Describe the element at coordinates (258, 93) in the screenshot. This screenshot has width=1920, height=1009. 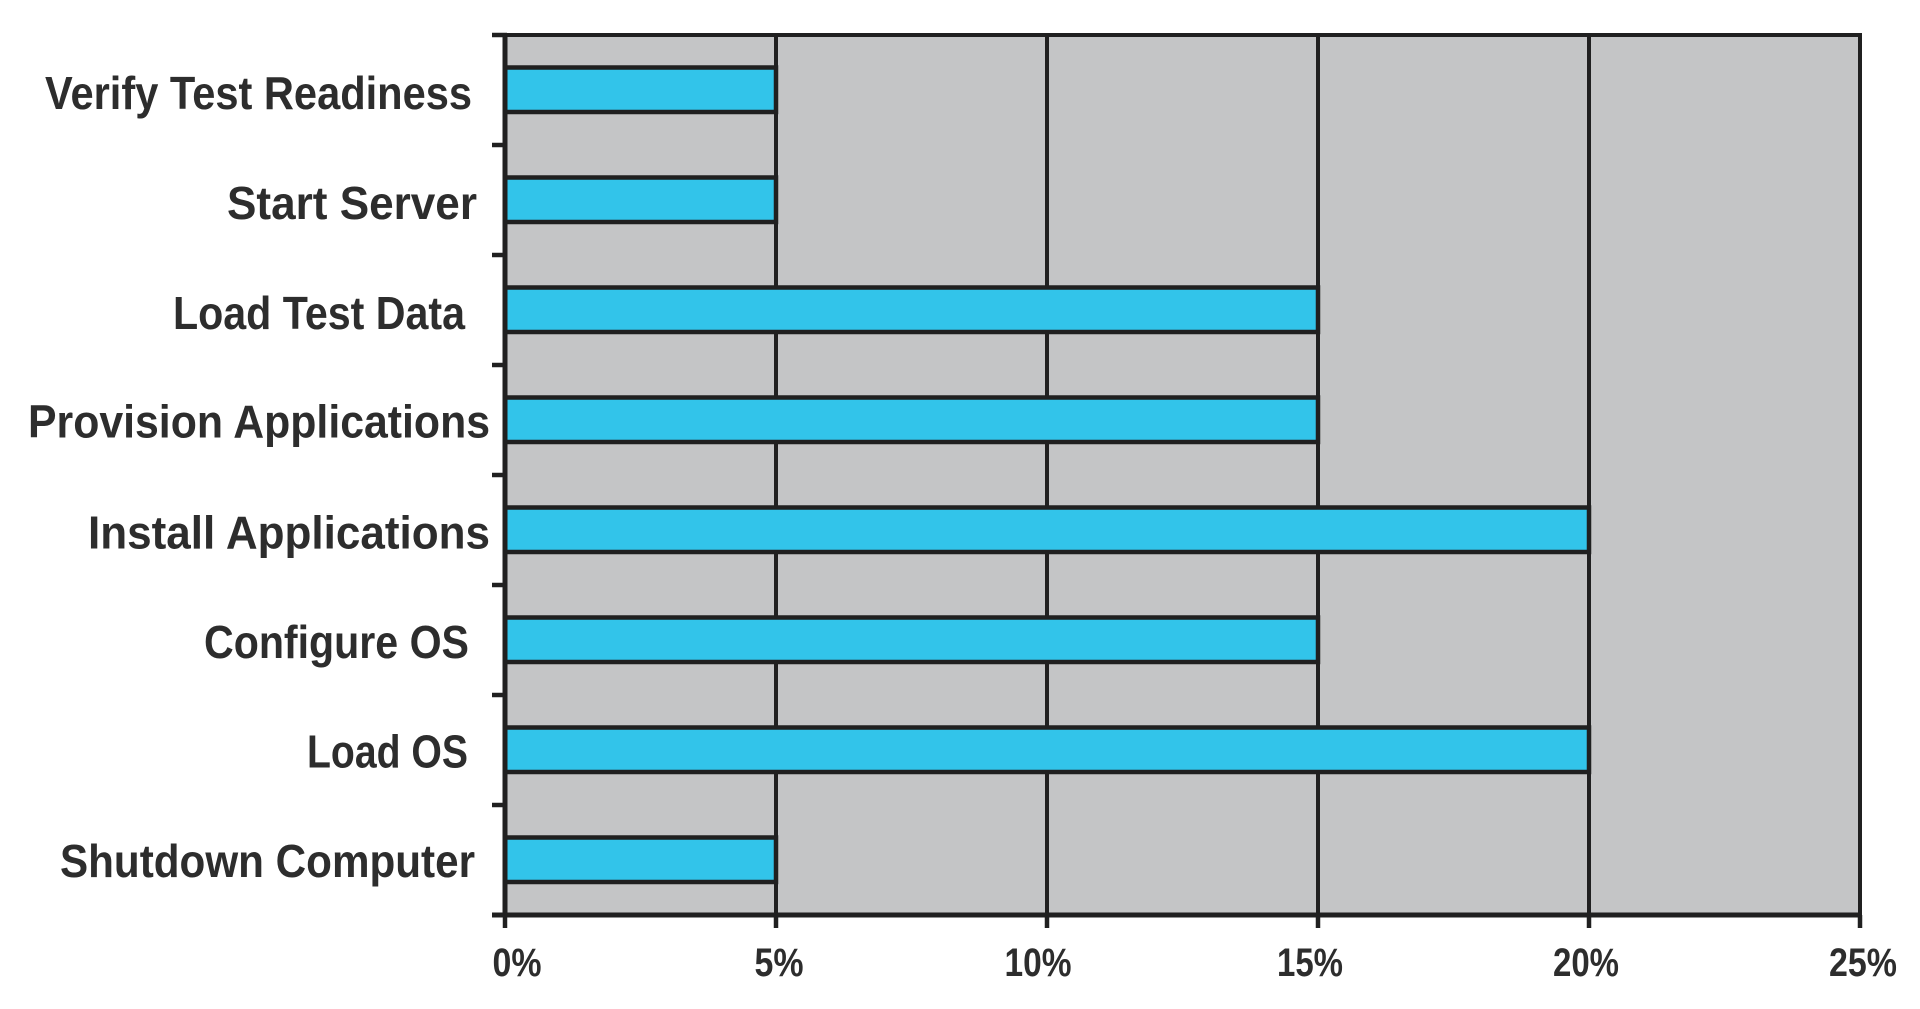
I see `svg-text: Verify Test Readiness` at that location.